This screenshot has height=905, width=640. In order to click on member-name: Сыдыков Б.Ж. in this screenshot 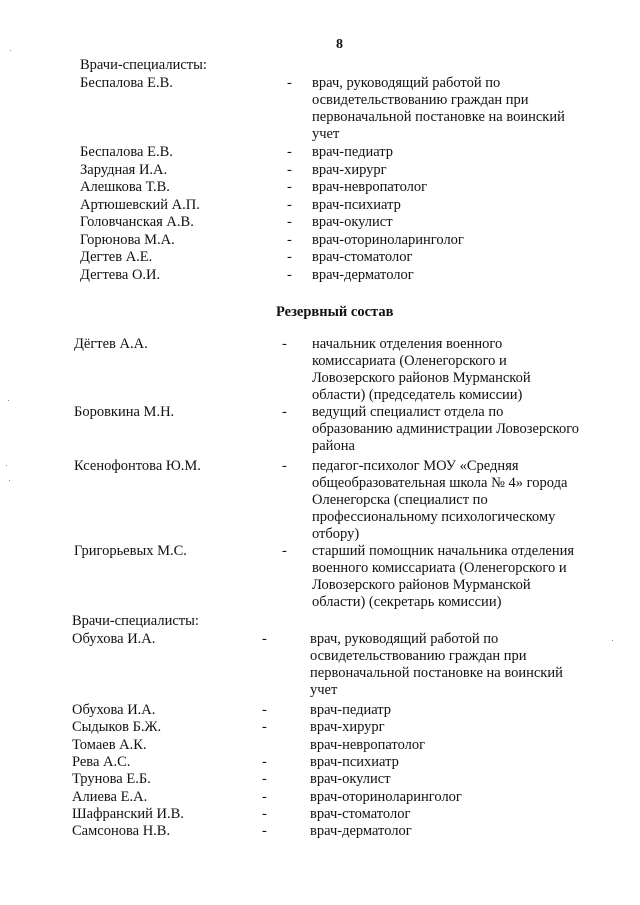, I will do `click(117, 727)`.